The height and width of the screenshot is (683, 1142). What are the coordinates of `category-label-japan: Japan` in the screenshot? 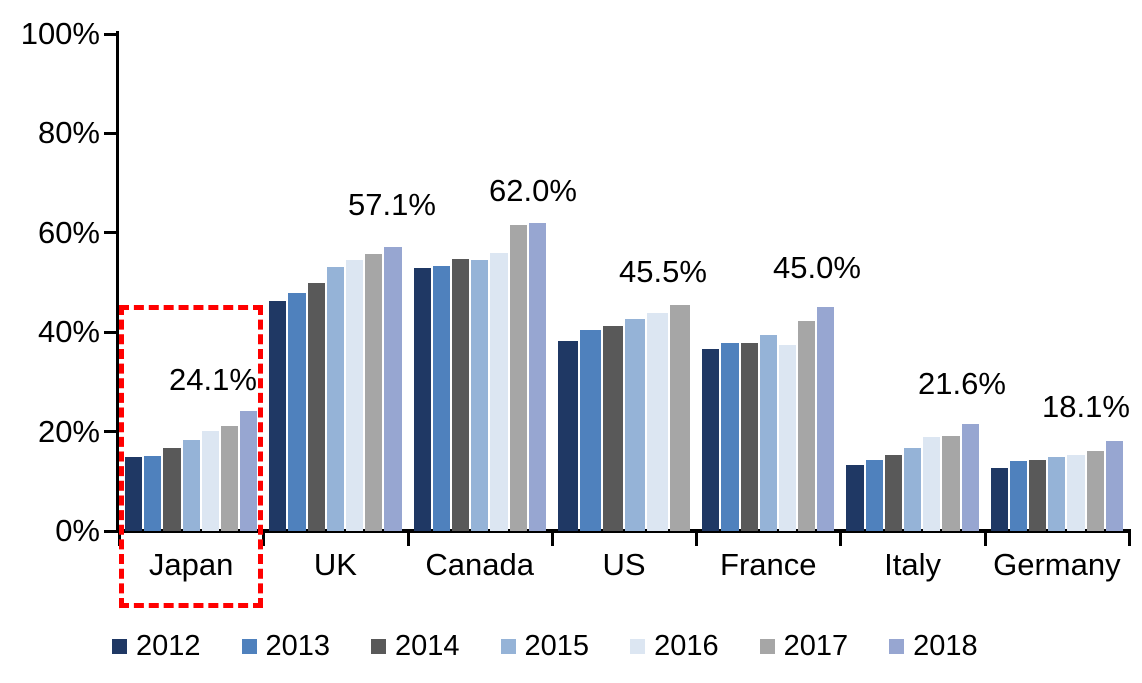 It's located at (191, 564).